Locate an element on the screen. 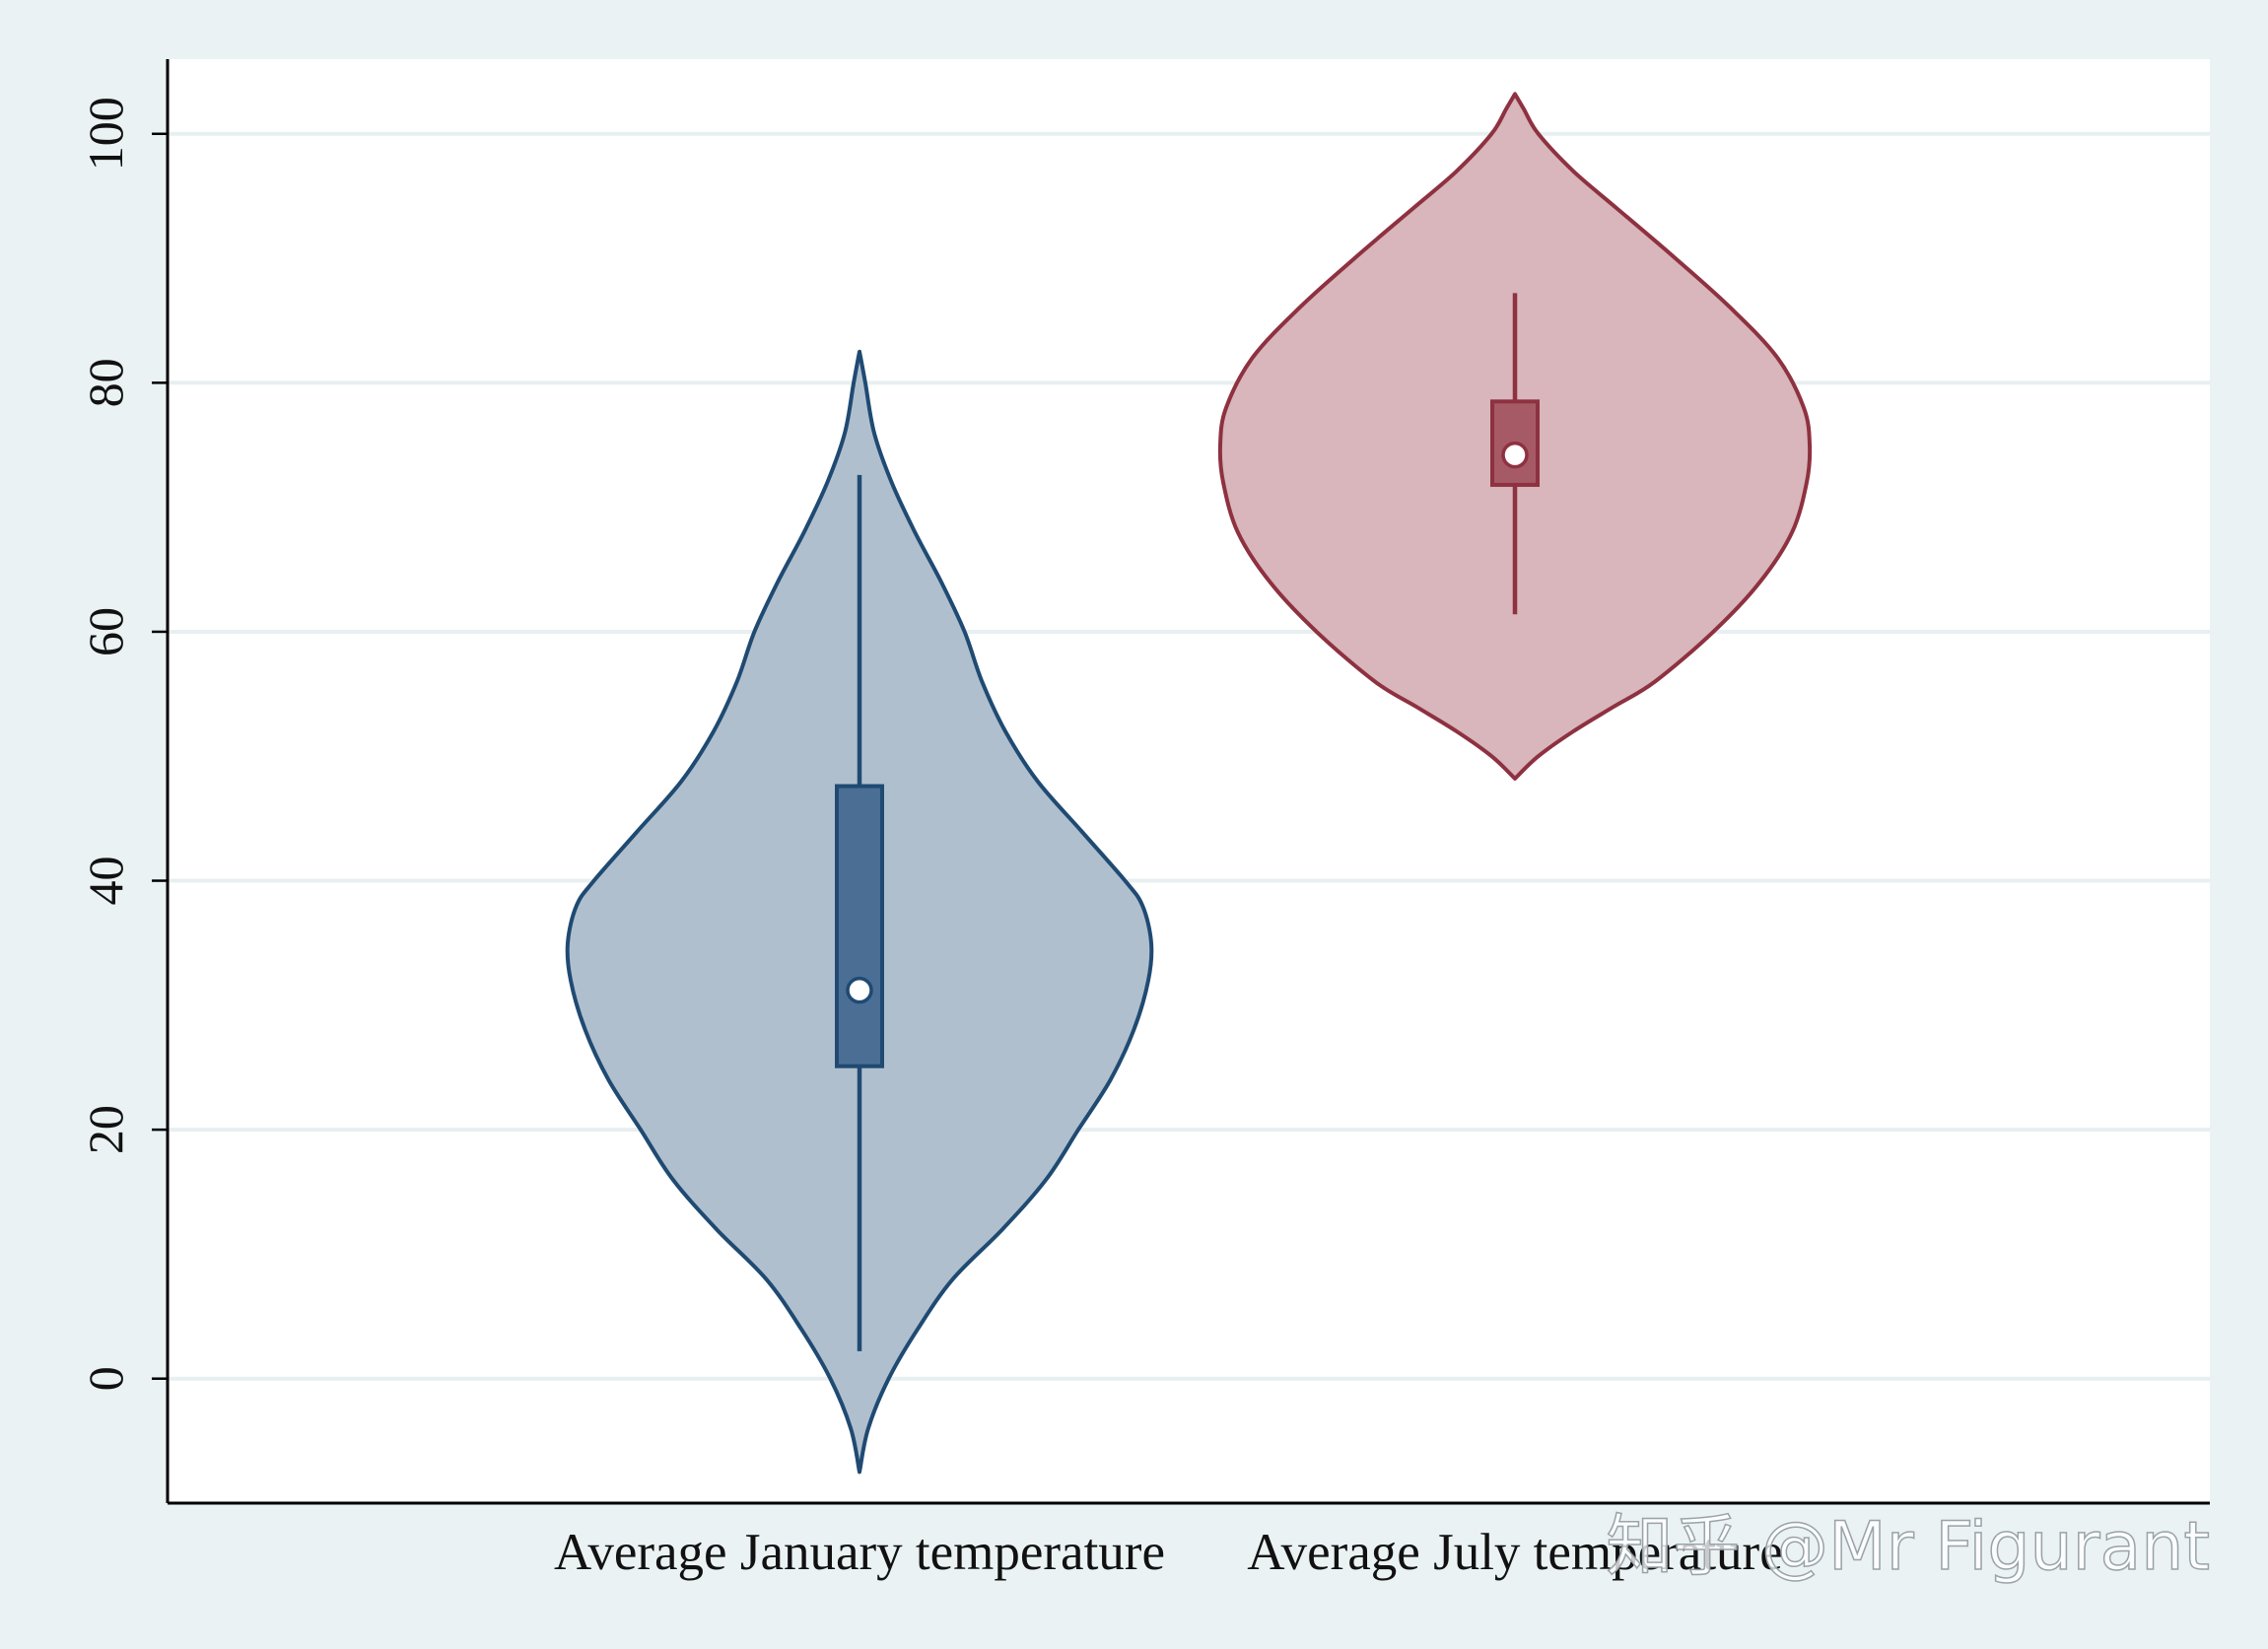  y-tick-label-40: 40 is located at coordinates (106, 881).